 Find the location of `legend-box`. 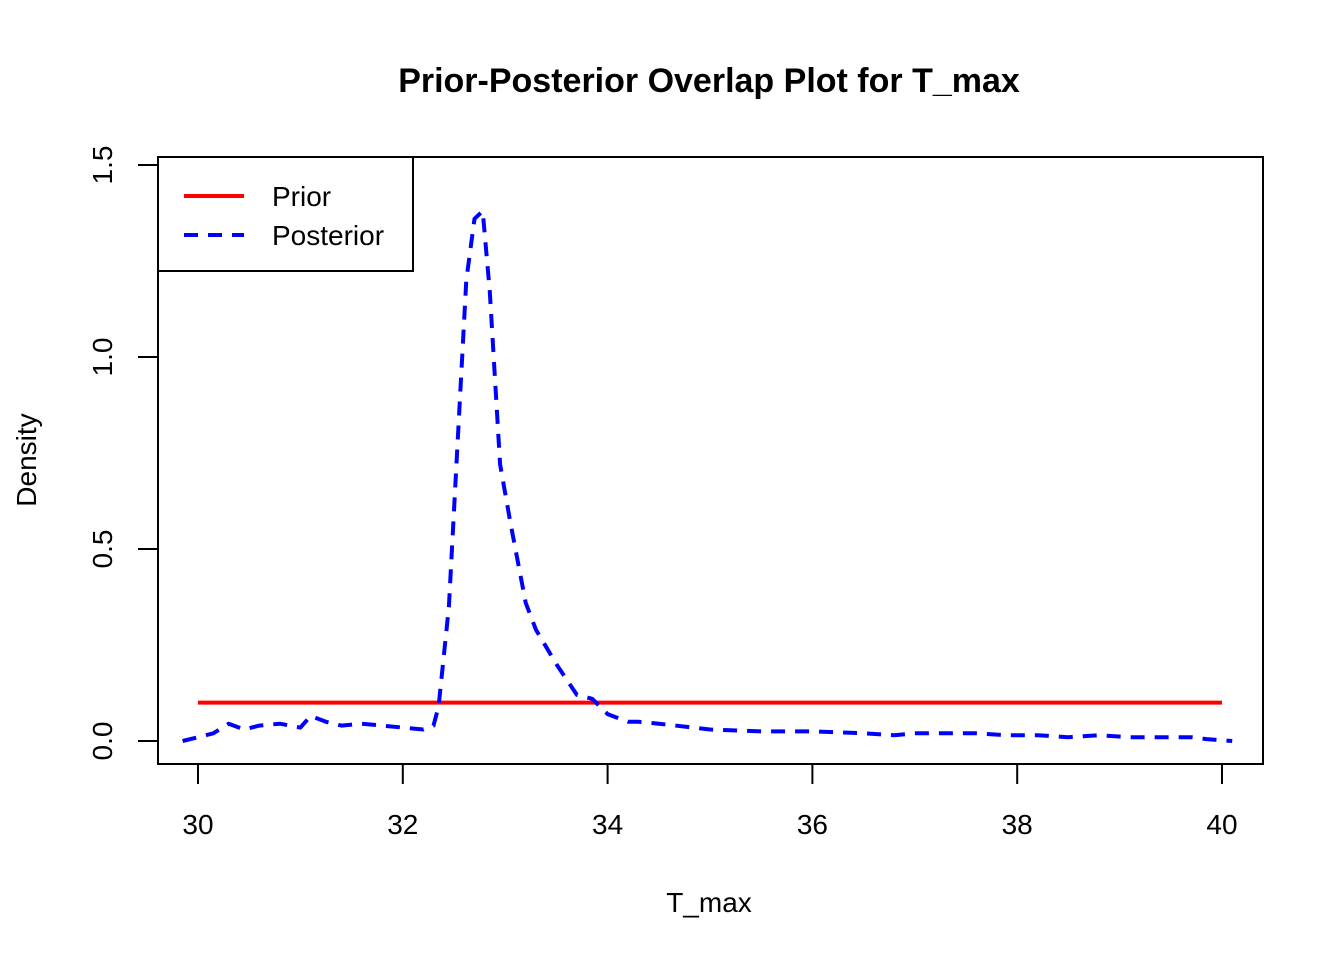

legend-box is located at coordinates (285, 214).